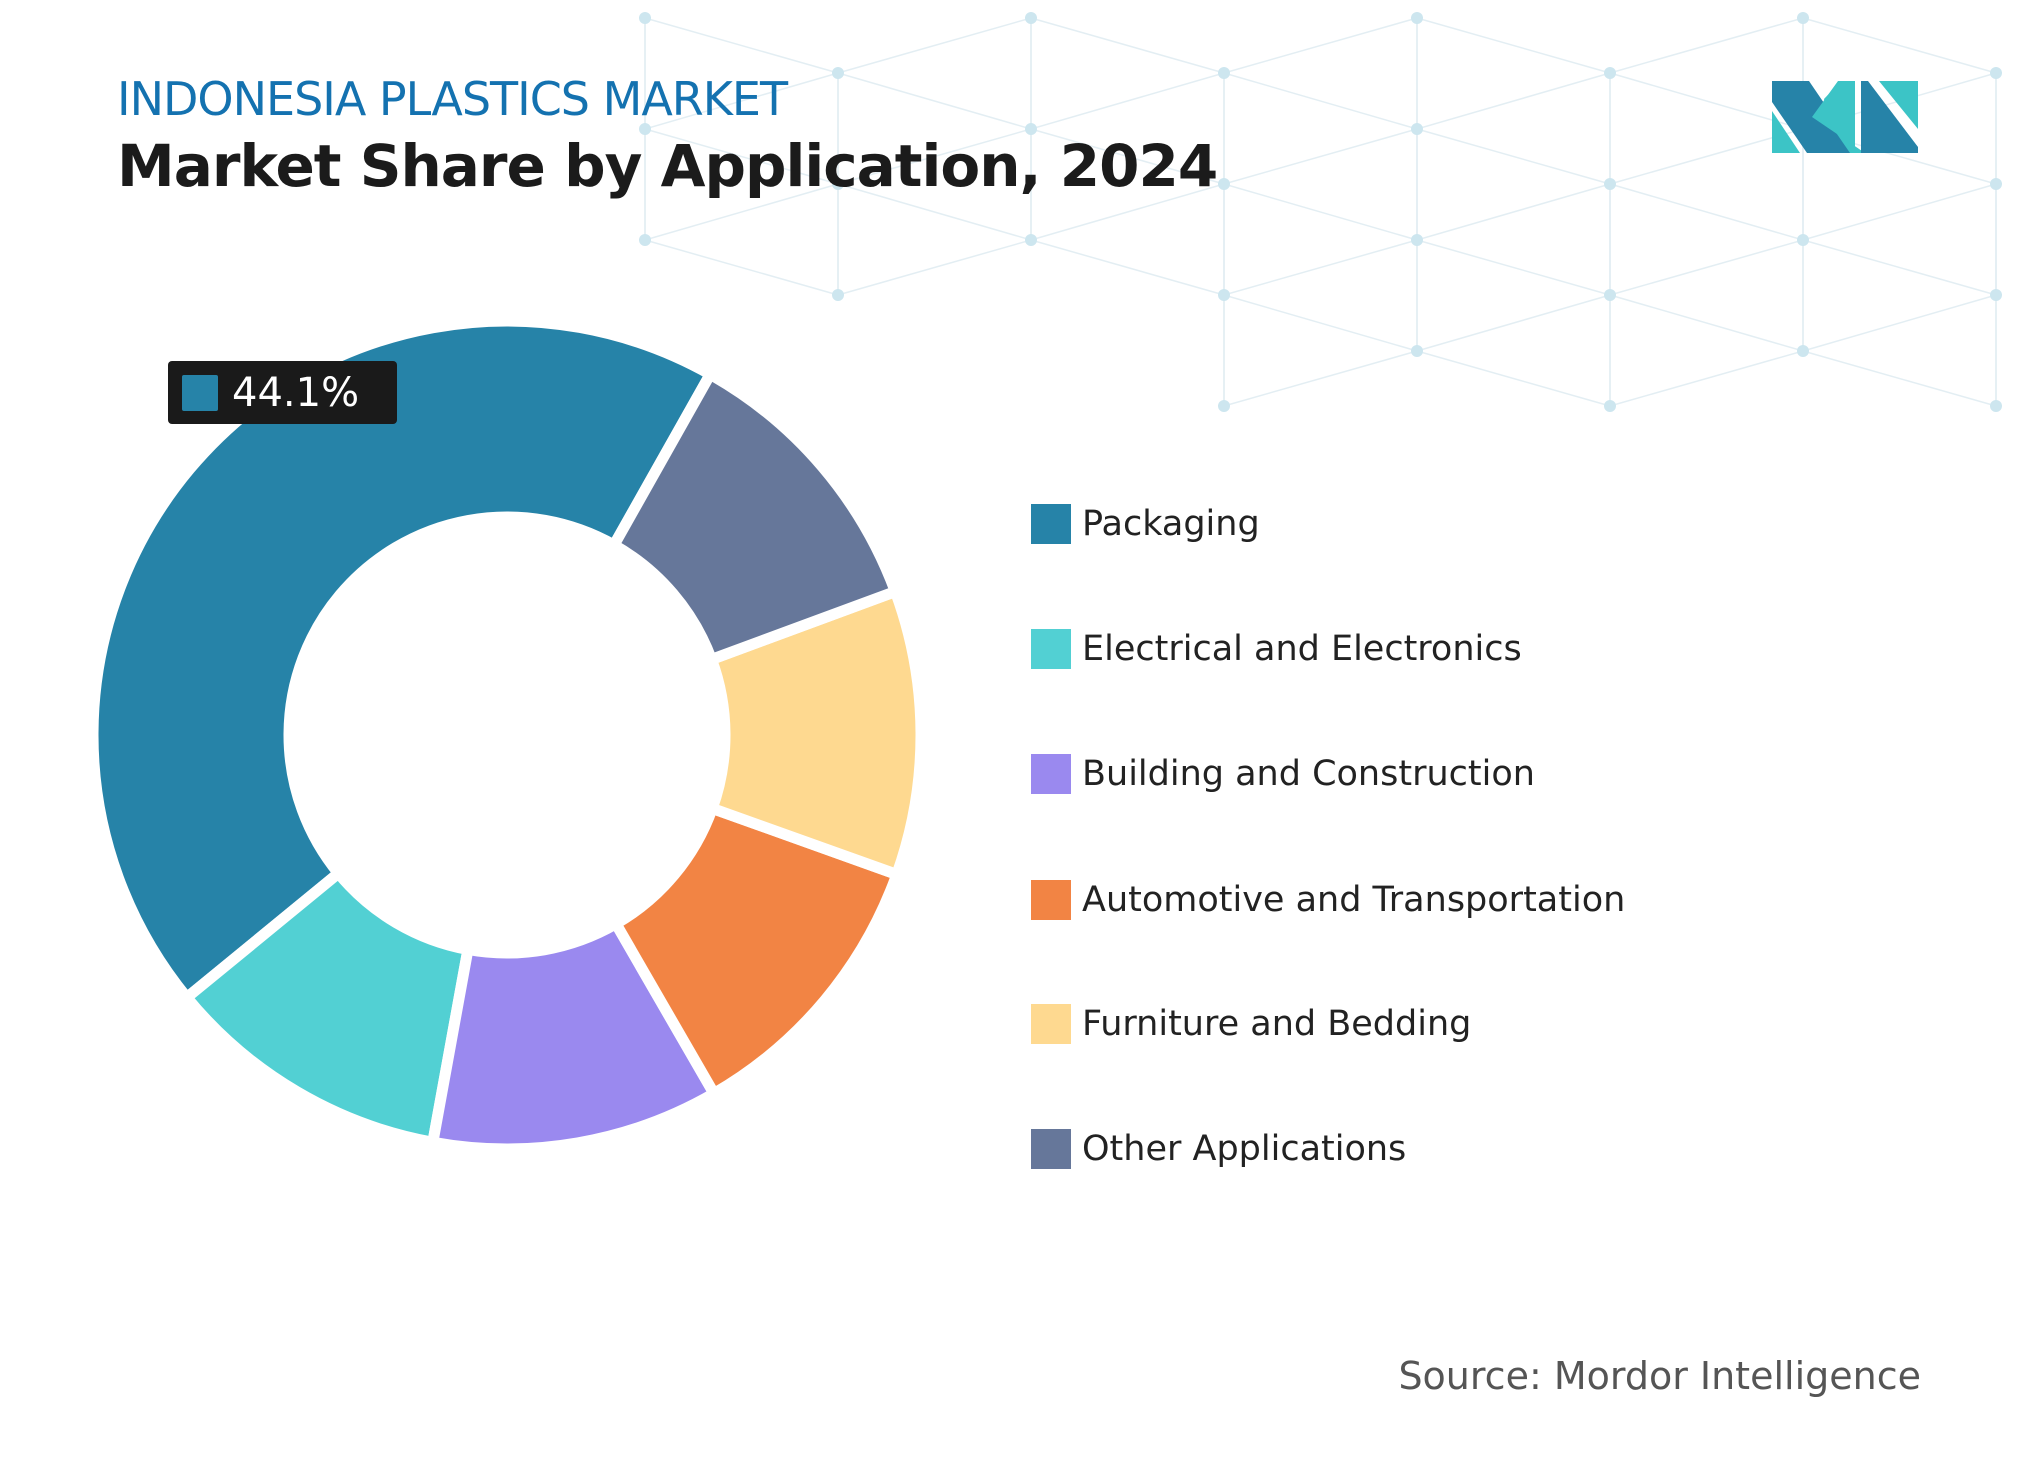 This screenshot has height=1480, width=2035. Describe the element at coordinates (296, 392) in the screenshot. I see `callout-value: 44.1%` at that location.